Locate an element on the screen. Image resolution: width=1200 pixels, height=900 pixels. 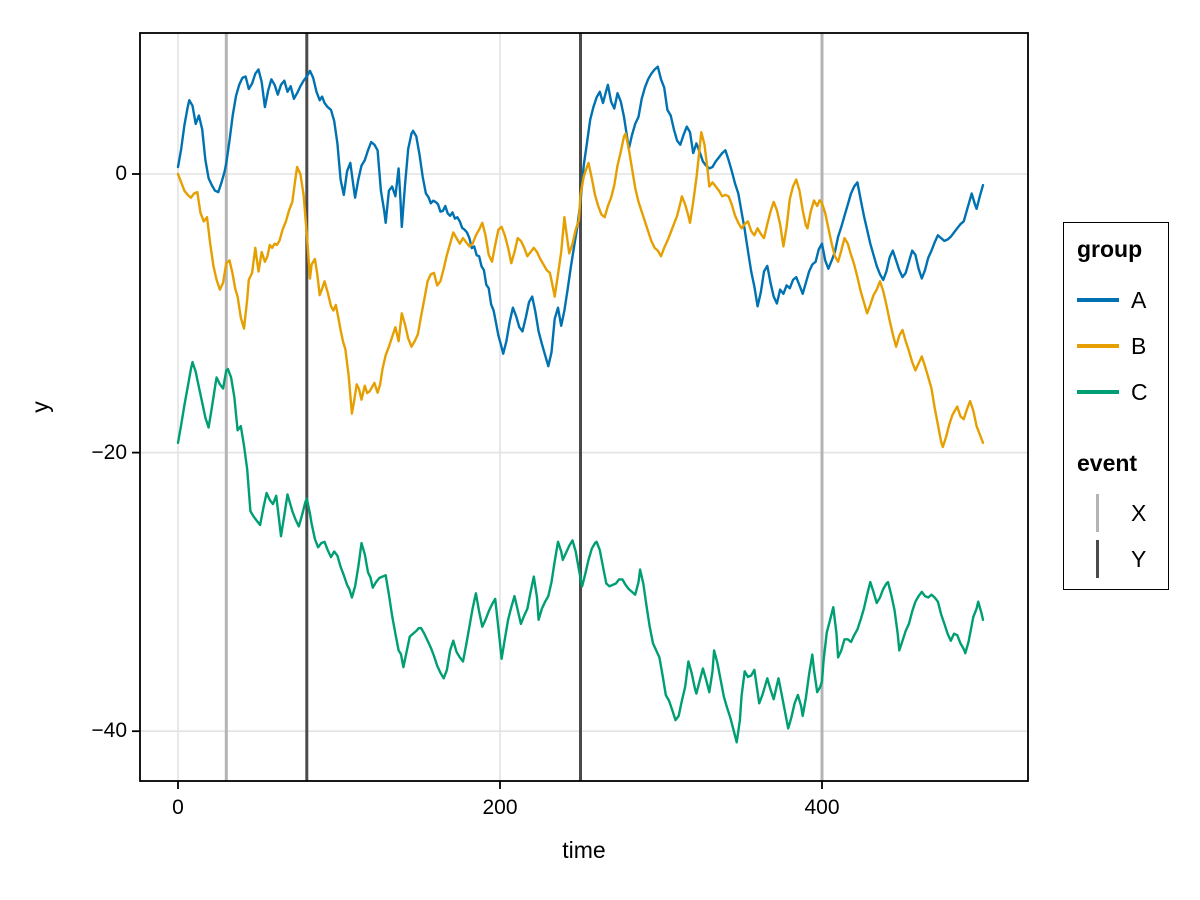
legend-item-Y: Y is located at coordinates (1111, 559).